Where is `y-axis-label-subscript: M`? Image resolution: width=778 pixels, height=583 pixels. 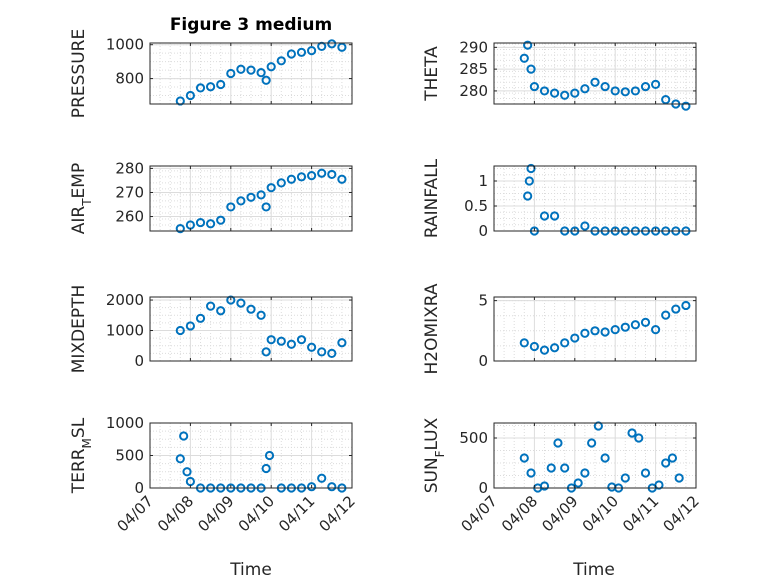
y-axis-label-subscript: M is located at coordinates (87, 443).